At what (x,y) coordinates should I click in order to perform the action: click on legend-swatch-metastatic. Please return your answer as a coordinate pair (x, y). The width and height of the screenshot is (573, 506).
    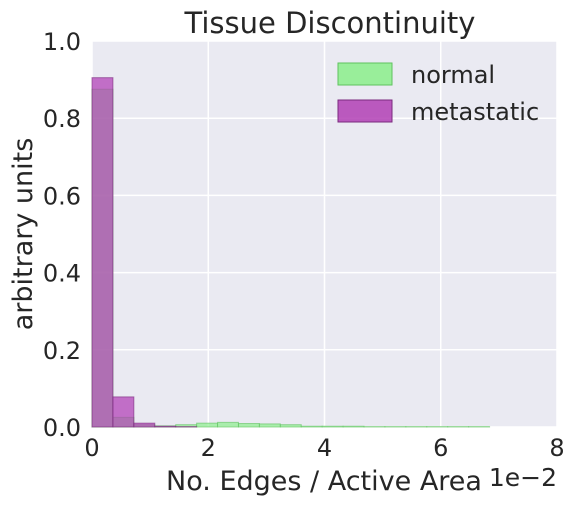
    Looking at the image, I should click on (365, 111).